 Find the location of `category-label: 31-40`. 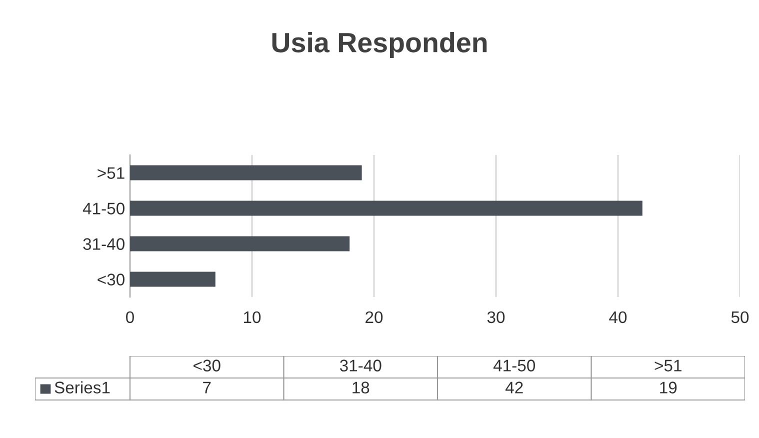

category-label: 31-40 is located at coordinates (361, 366).